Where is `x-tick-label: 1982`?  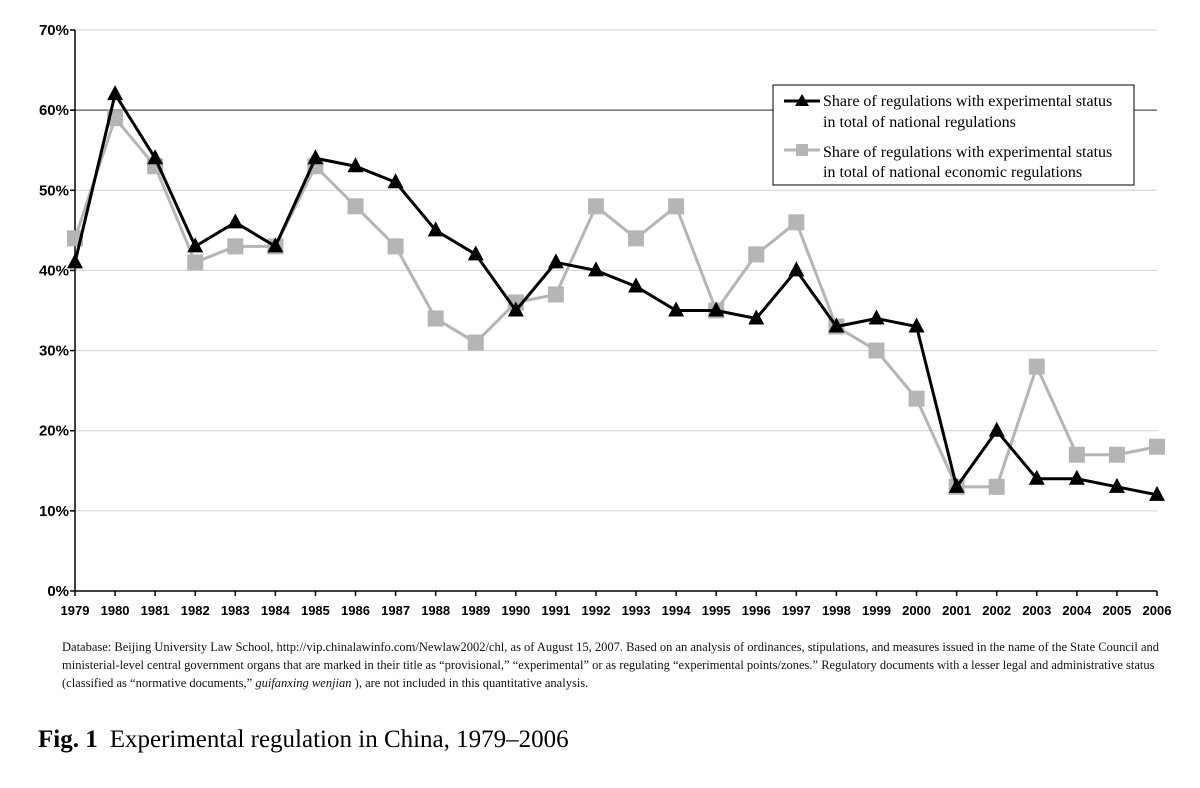
x-tick-label: 1982 is located at coordinates (195, 610).